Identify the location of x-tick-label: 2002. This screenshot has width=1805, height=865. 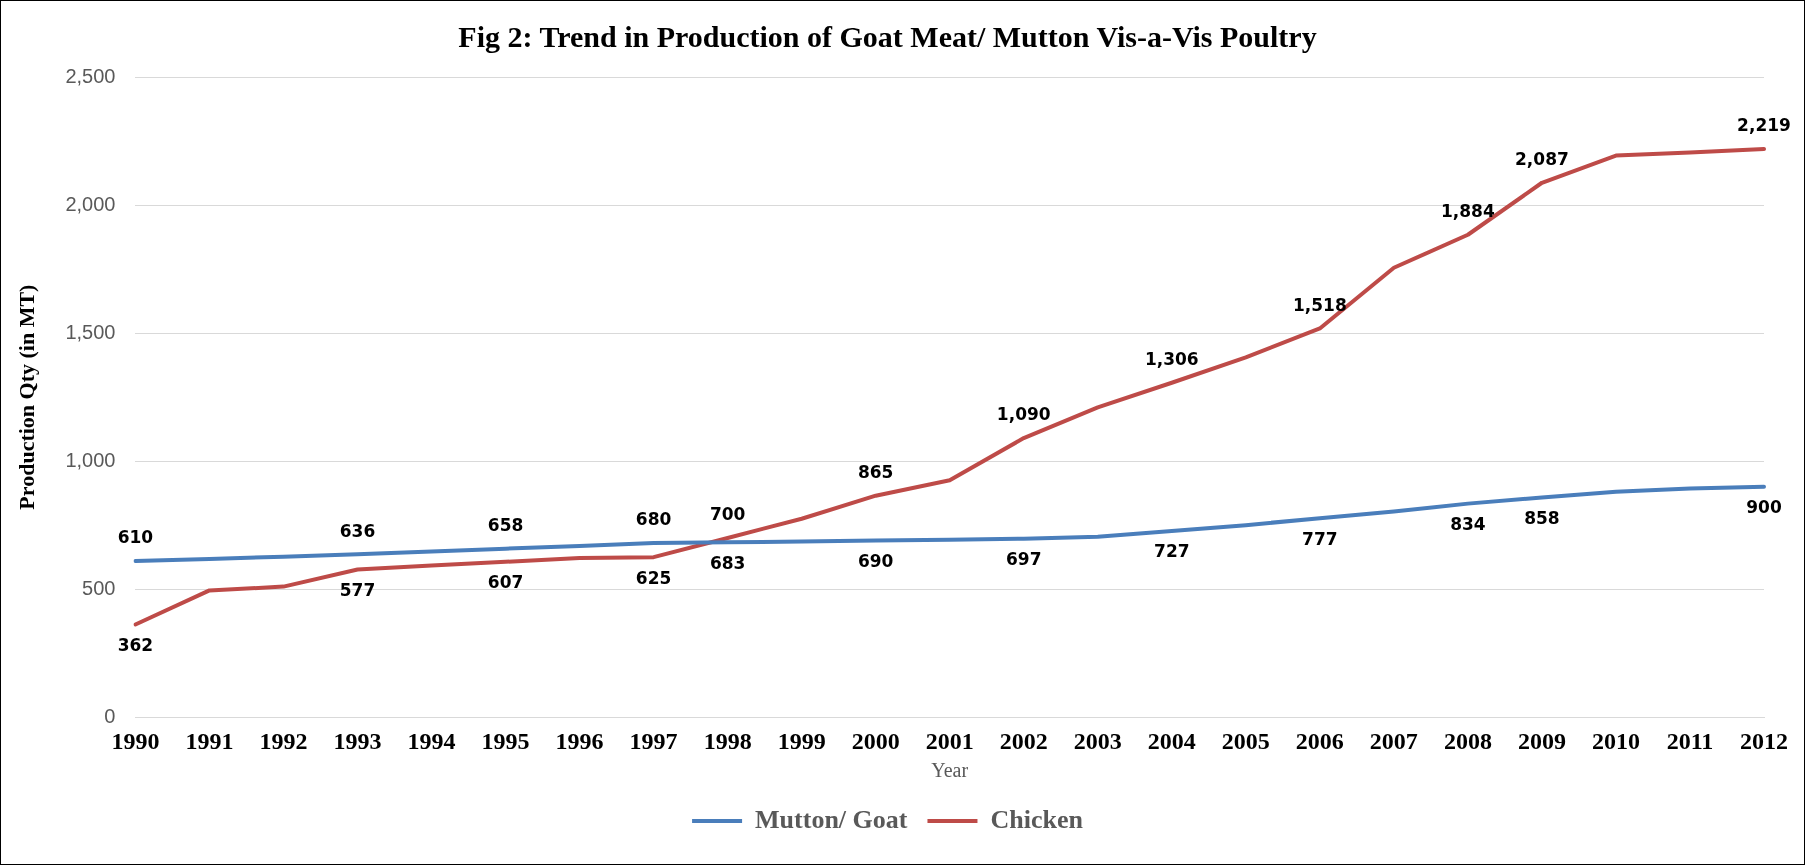
(1023, 740).